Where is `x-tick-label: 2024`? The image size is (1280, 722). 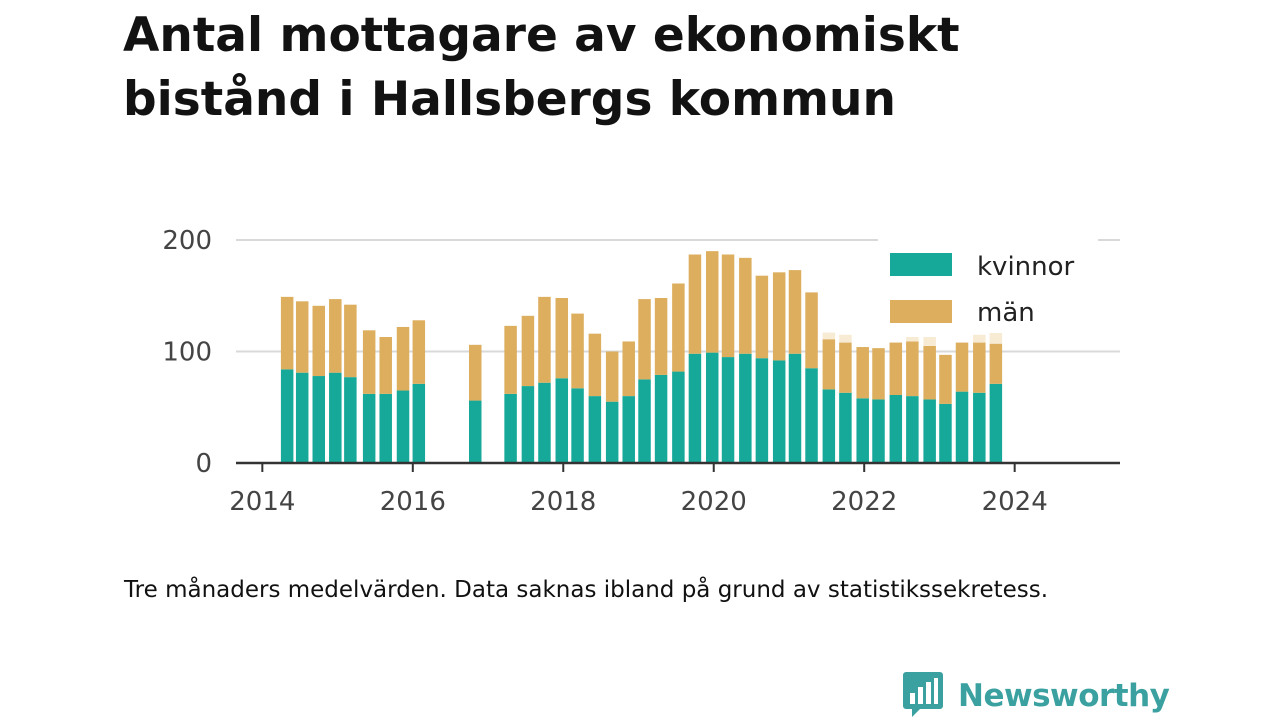
x-tick-label: 2024 is located at coordinates (1015, 502).